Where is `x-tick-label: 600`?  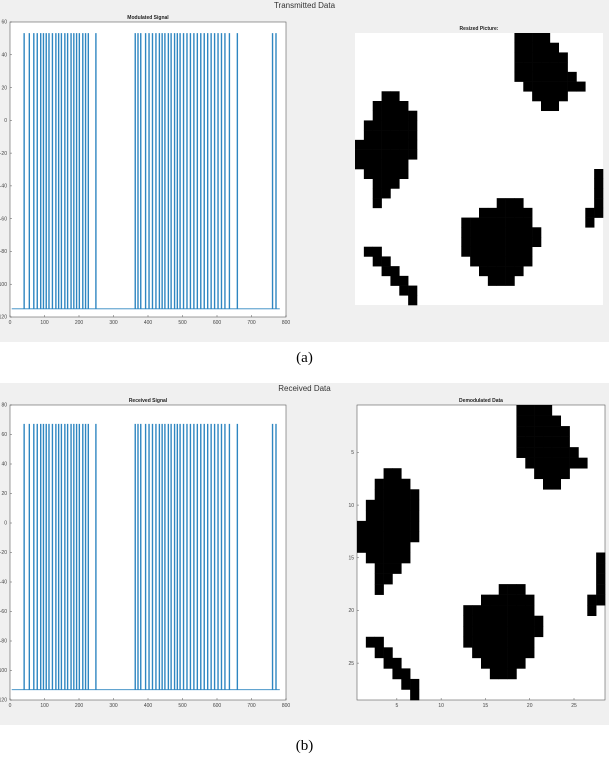
x-tick-label: 600 is located at coordinates (217, 706).